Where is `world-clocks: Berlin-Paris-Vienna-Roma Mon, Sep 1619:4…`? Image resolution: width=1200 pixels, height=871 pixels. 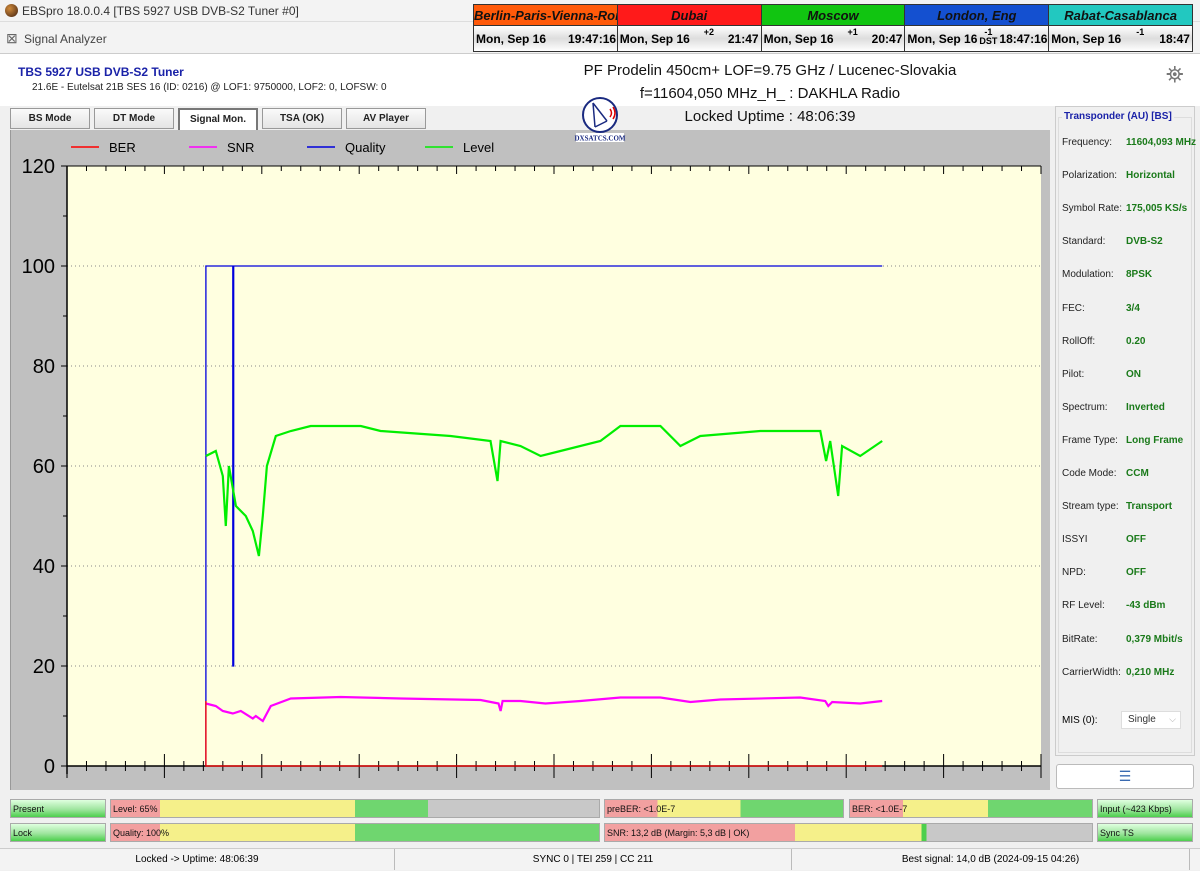
world-clocks: Berlin-Paris-Vienna-Roma Mon, Sep 1619:4… is located at coordinates (833, 28).